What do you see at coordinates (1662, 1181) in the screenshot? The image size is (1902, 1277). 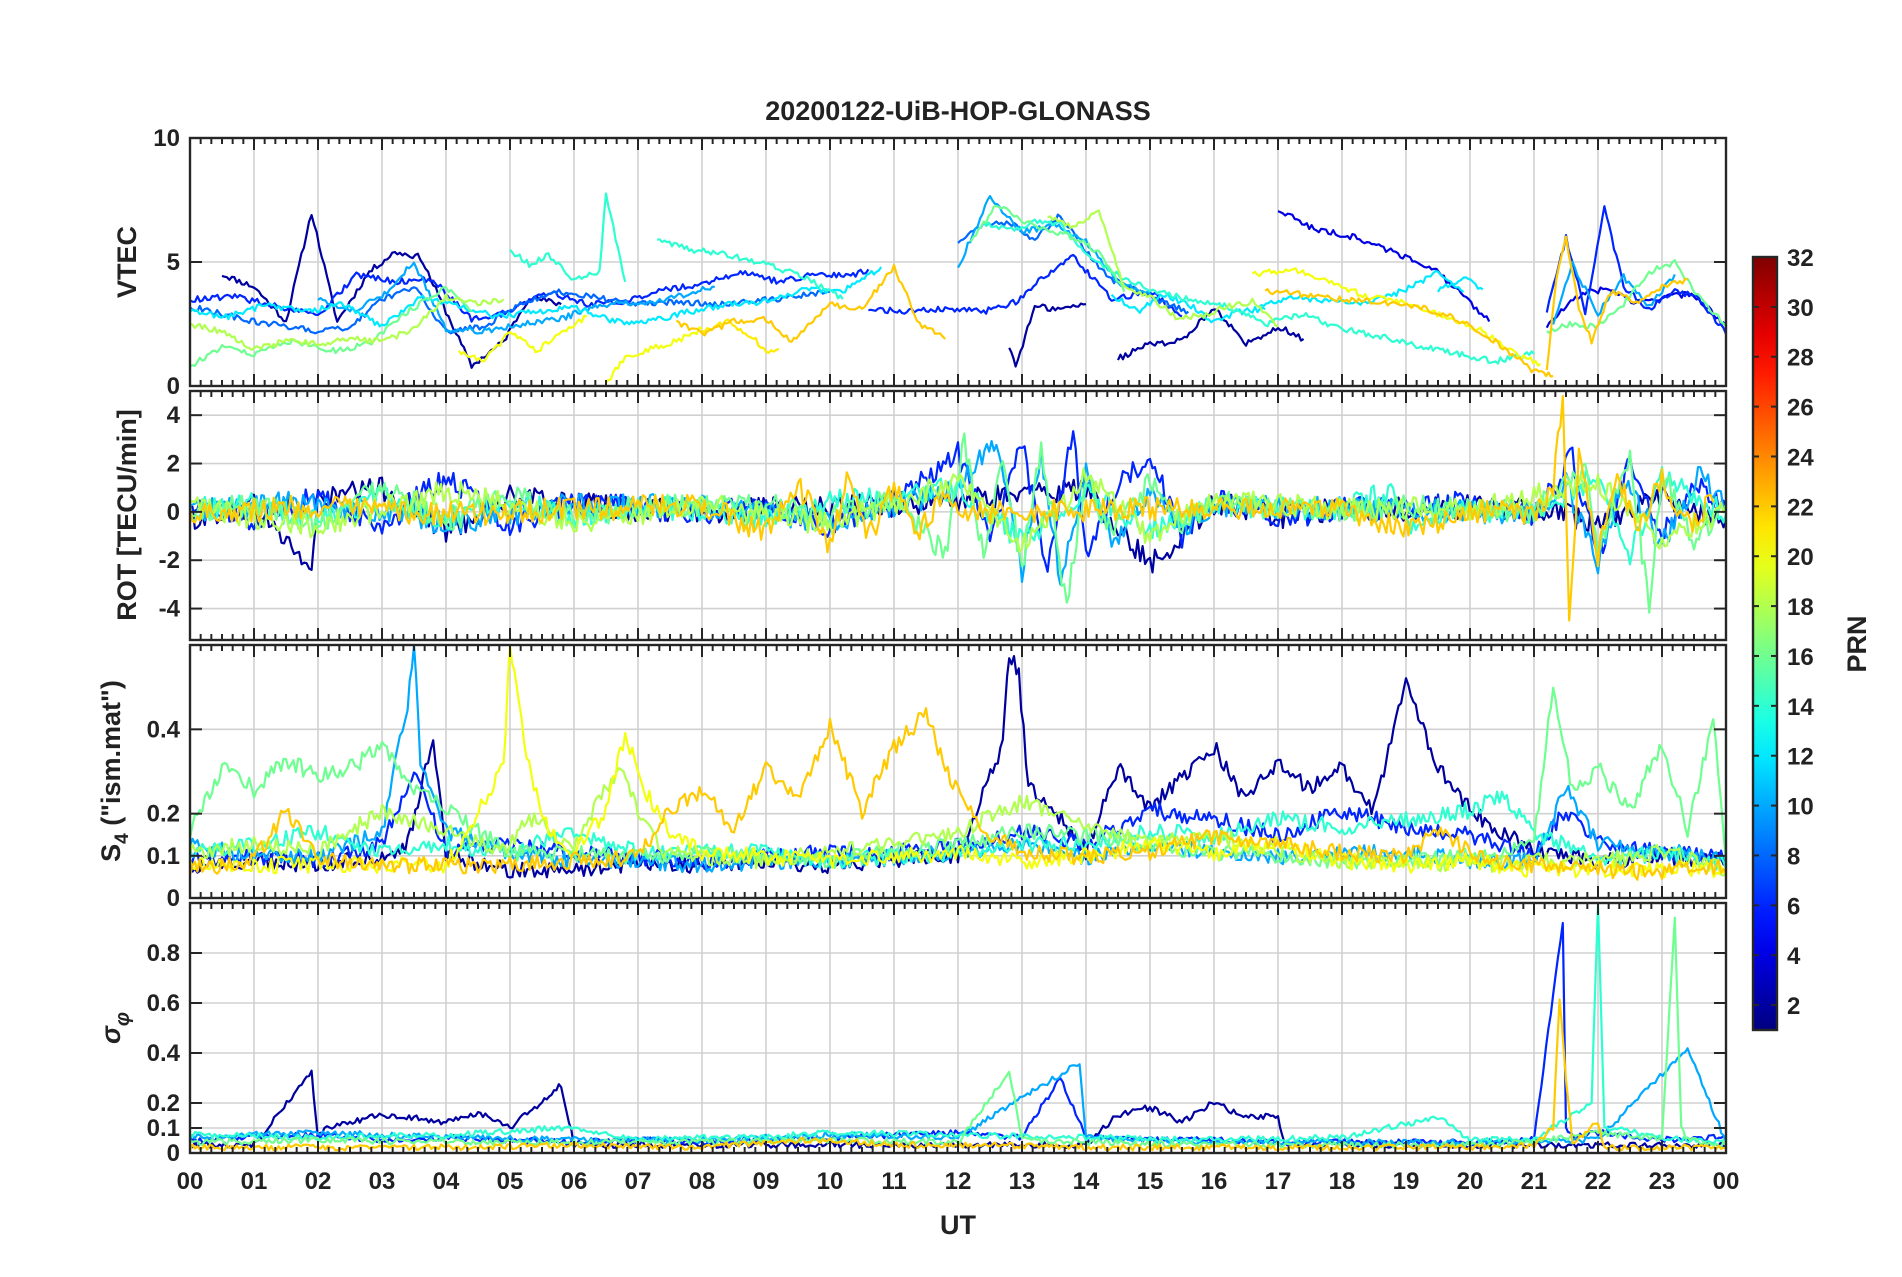 I see `x-tick-label: 23` at bounding box center [1662, 1181].